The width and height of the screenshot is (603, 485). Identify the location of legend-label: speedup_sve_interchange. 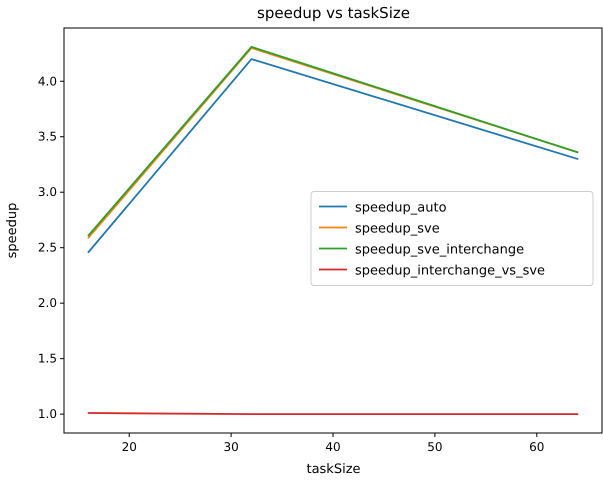
(439, 250).